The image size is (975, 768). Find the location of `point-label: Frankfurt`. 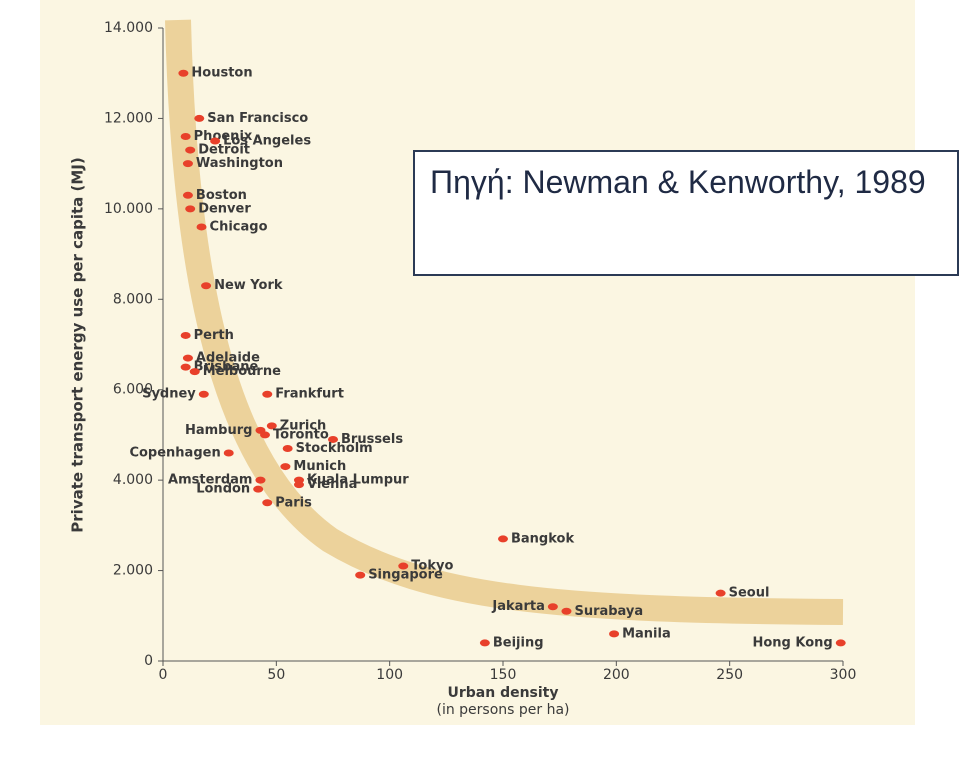

point-label: Frankfurt is located at coordinates (309, 394).